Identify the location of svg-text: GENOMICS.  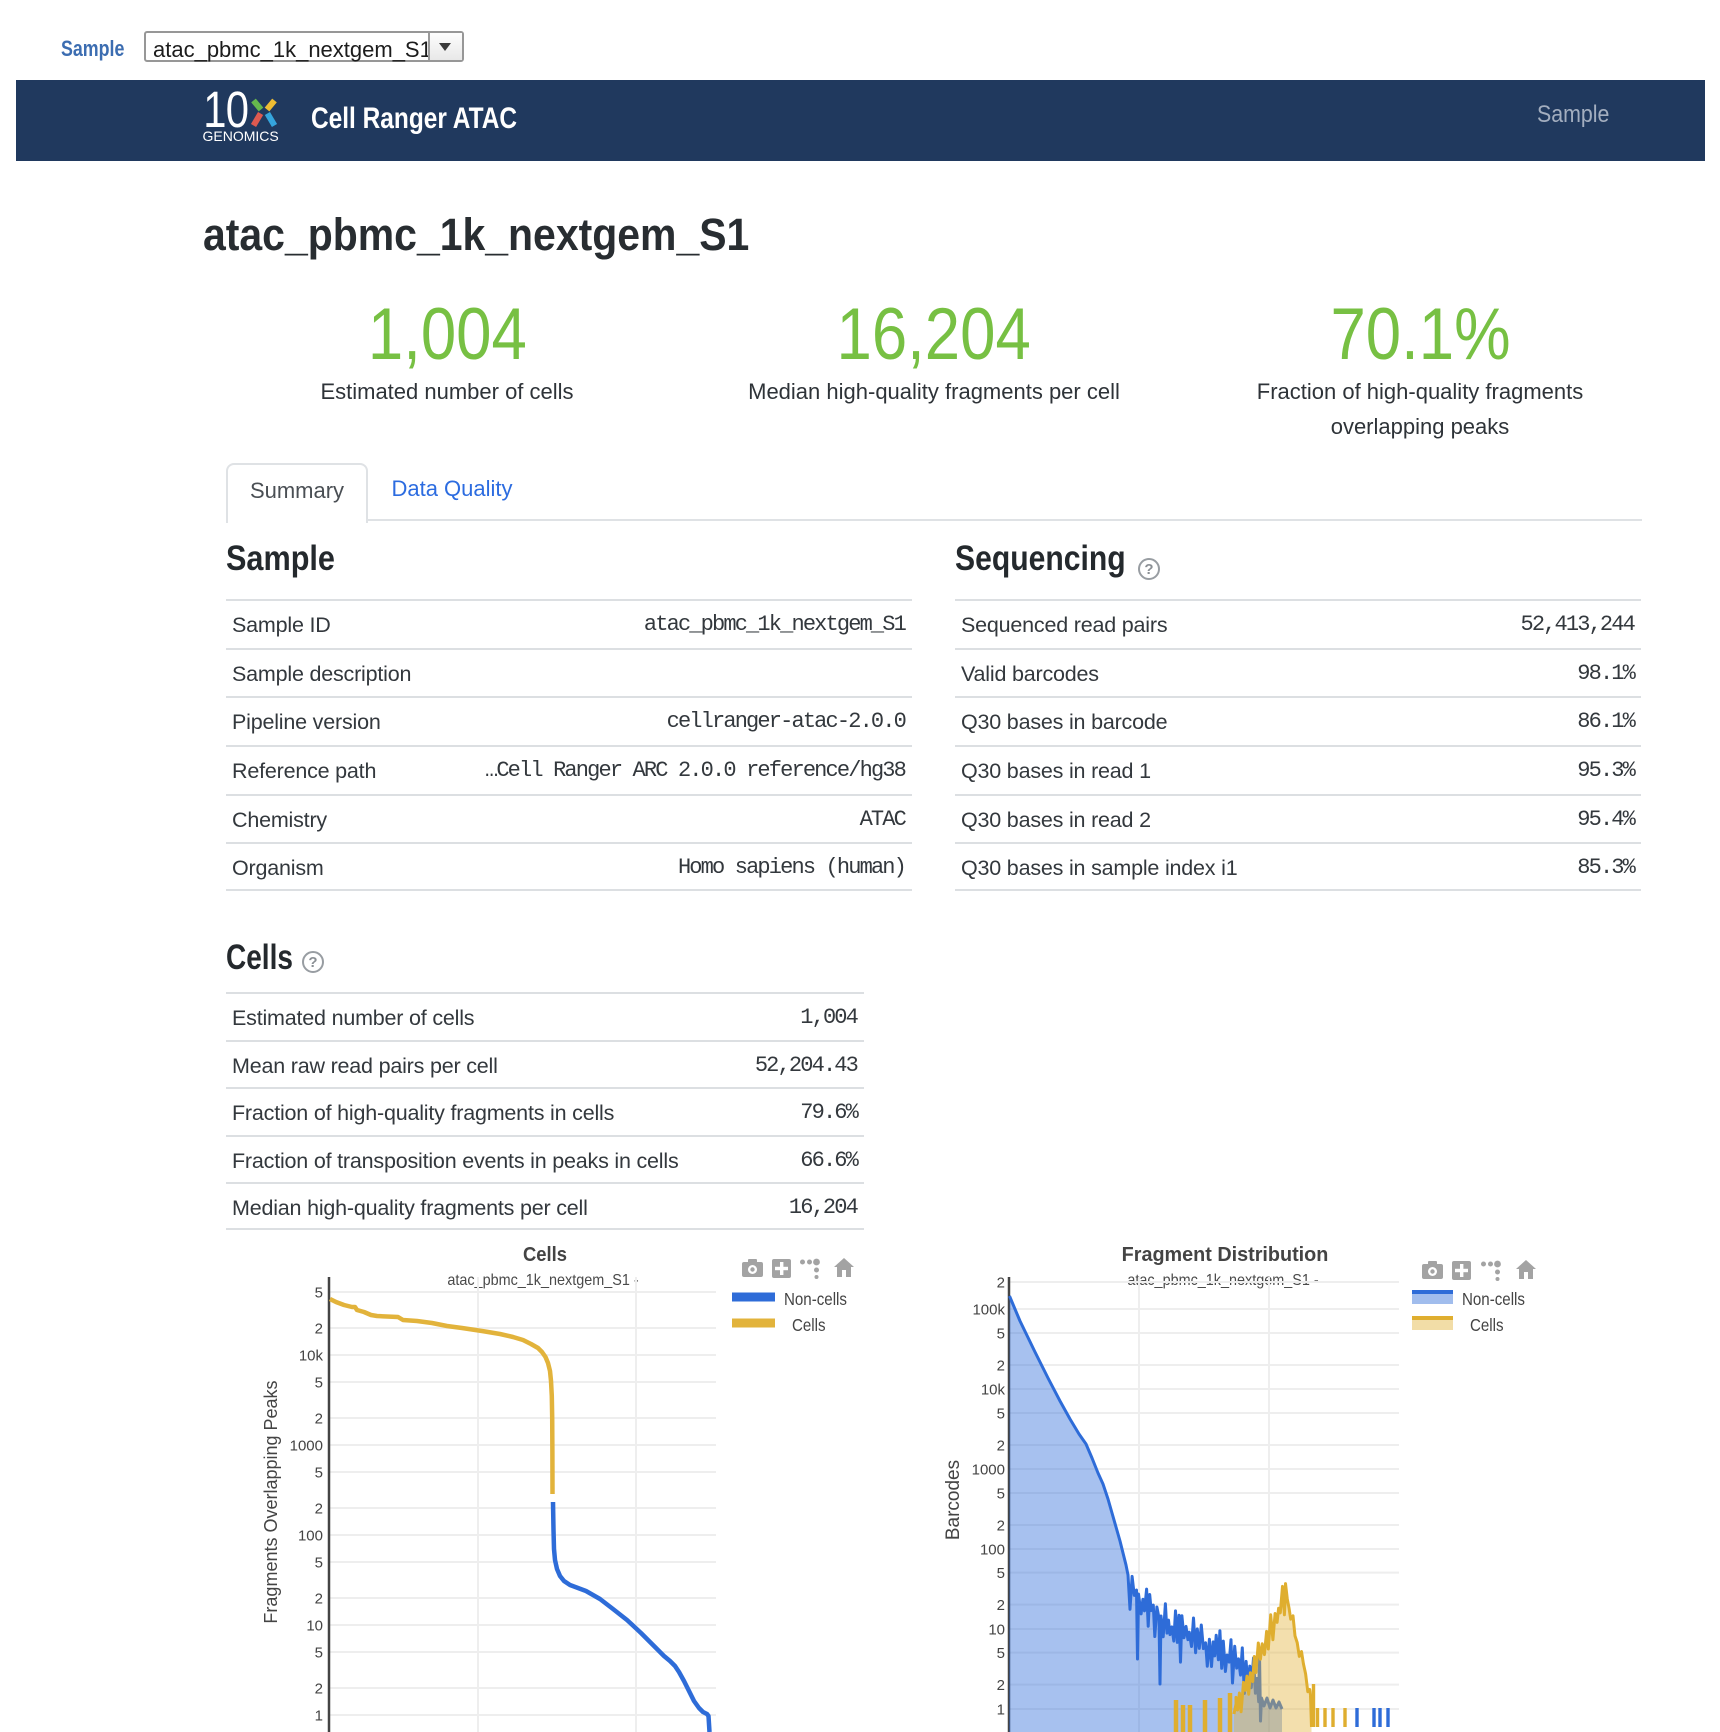
(241, 136).